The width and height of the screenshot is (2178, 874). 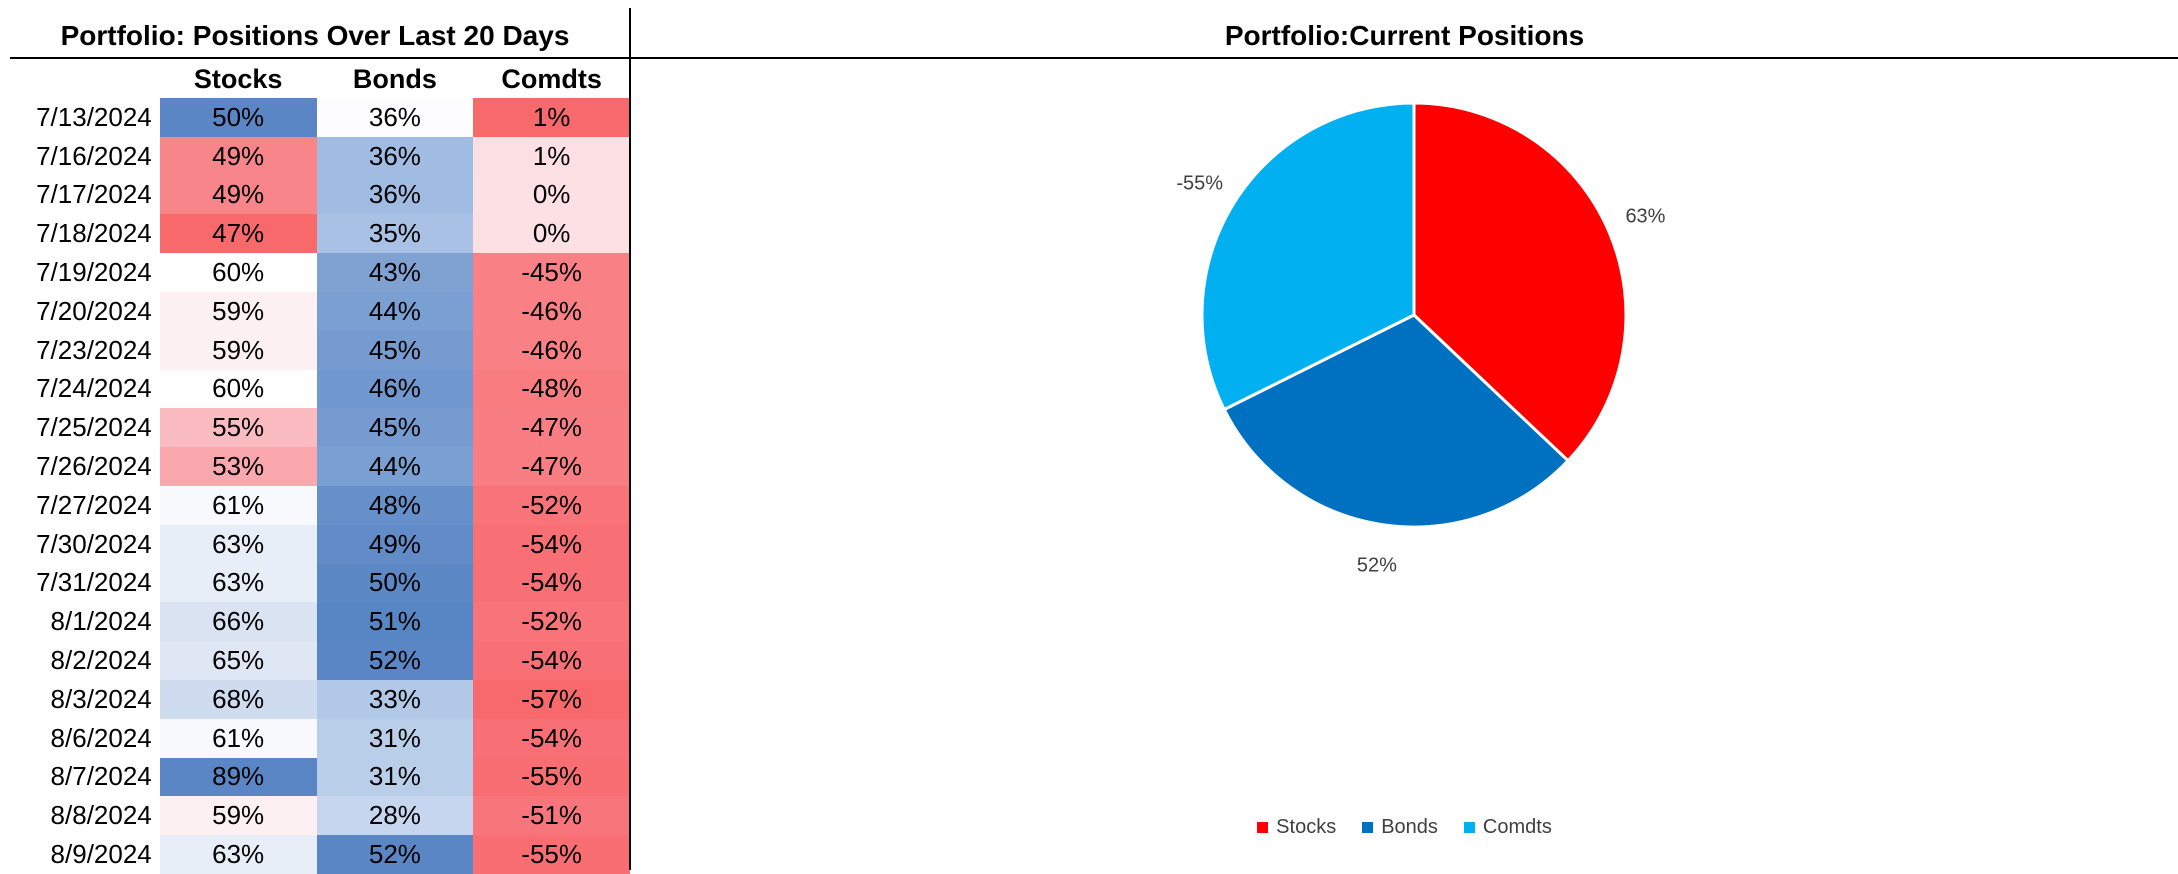 What do you see at coordinates (552, 156) in the screenshot?
I see `comdts-cell: 1%` at bounding box center [552, 156].